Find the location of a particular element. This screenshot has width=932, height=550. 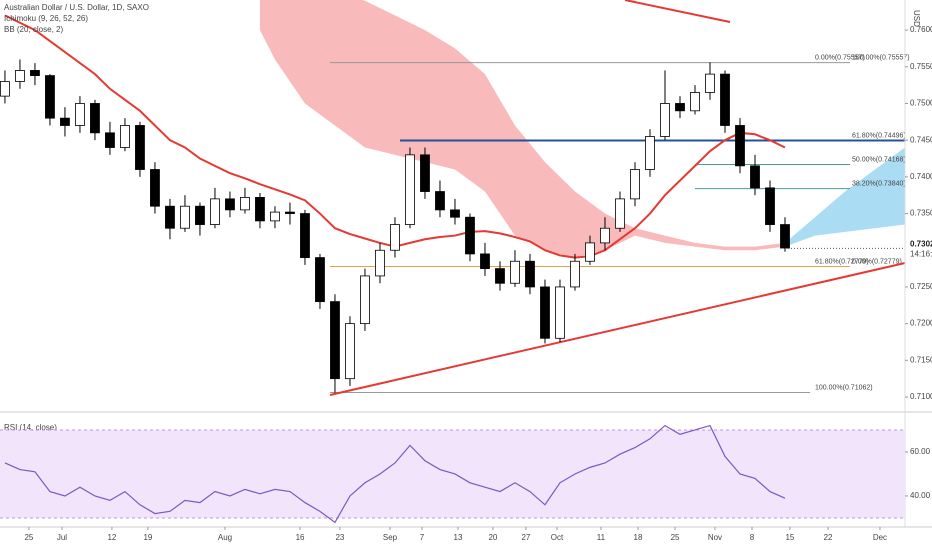

indicator-label: Ichimoku (9, 26, 52, 26) is located at coordinates (46, 18).